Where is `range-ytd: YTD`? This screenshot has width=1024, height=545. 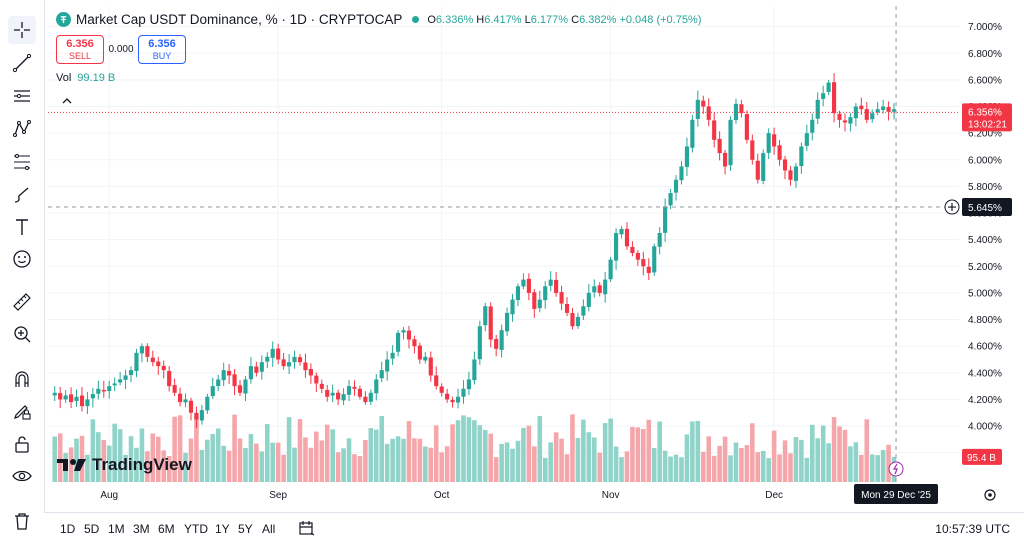 range-ytd: YTD is located at coordinates (196, 529).